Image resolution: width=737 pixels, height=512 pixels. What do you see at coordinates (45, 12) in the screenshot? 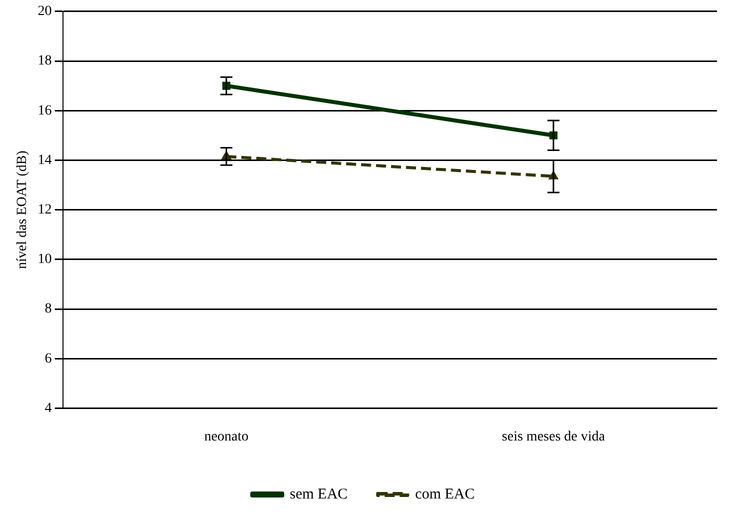
I see `y-tick-label: 20` at bounding box center [45, 12].